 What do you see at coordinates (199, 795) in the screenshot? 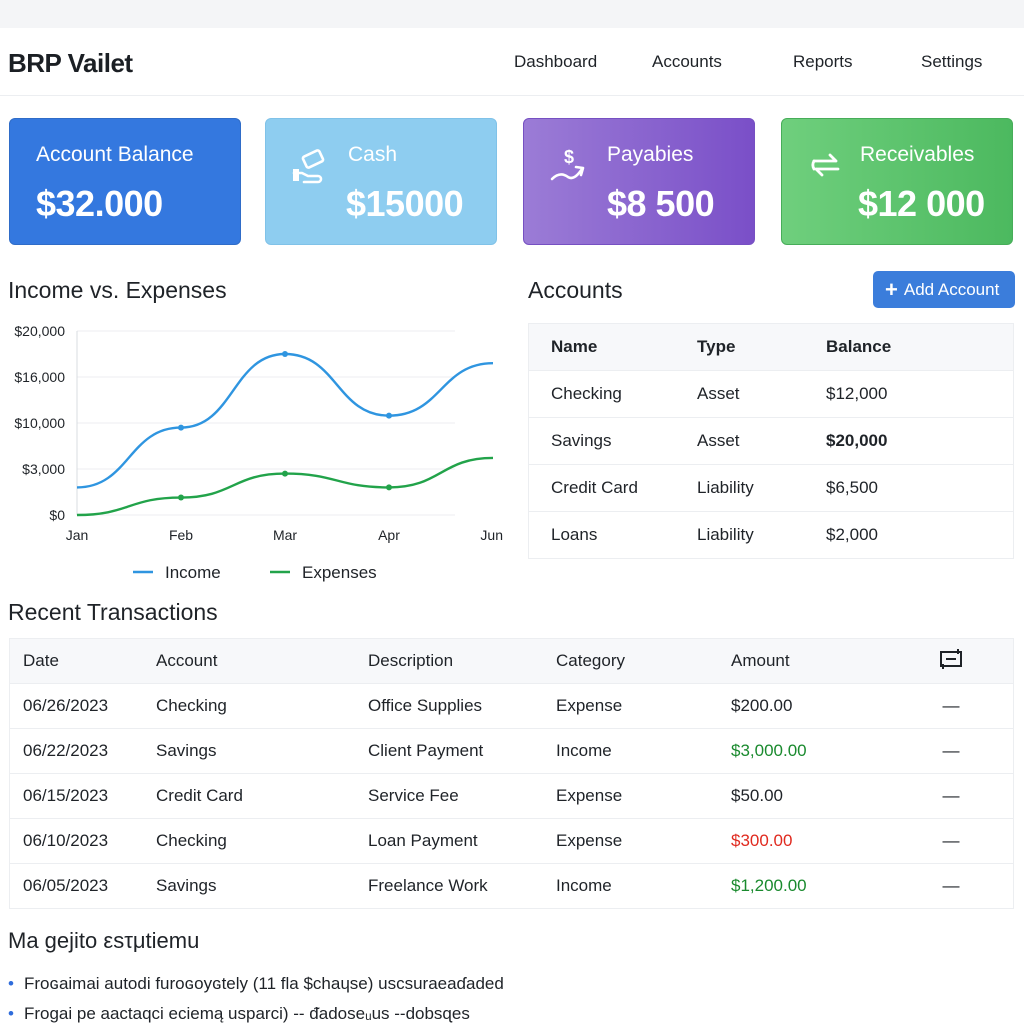
I see `transaction-account: Credit Card` at bounding box center [199, 795].